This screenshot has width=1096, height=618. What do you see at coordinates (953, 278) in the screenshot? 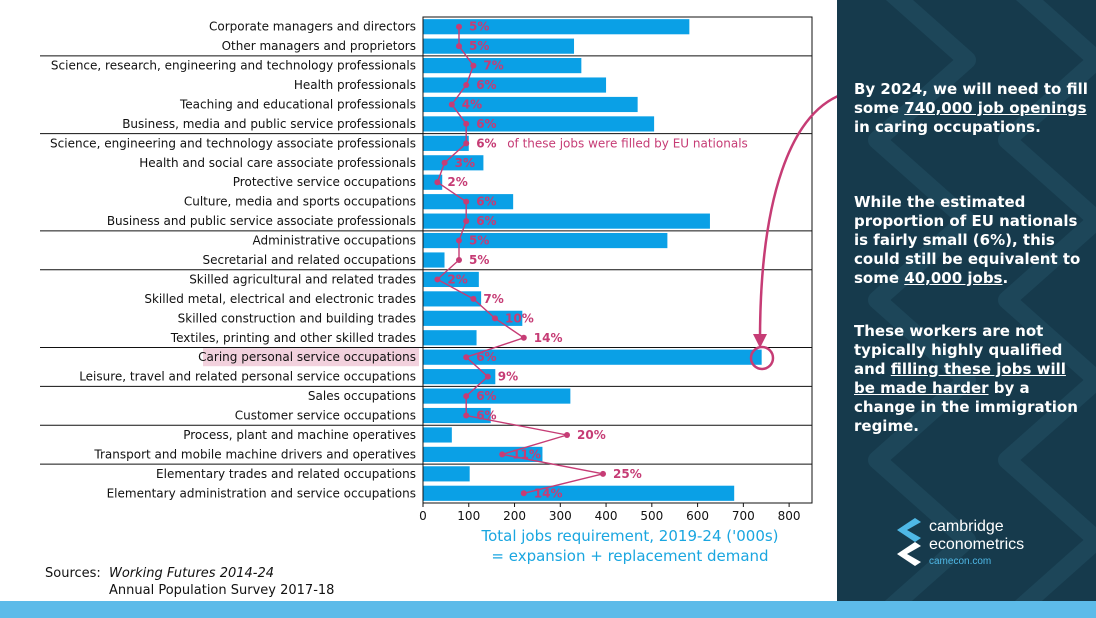
I see `panel-p2-highlight: 40,000 jobs` at bounding box center [953, 278].